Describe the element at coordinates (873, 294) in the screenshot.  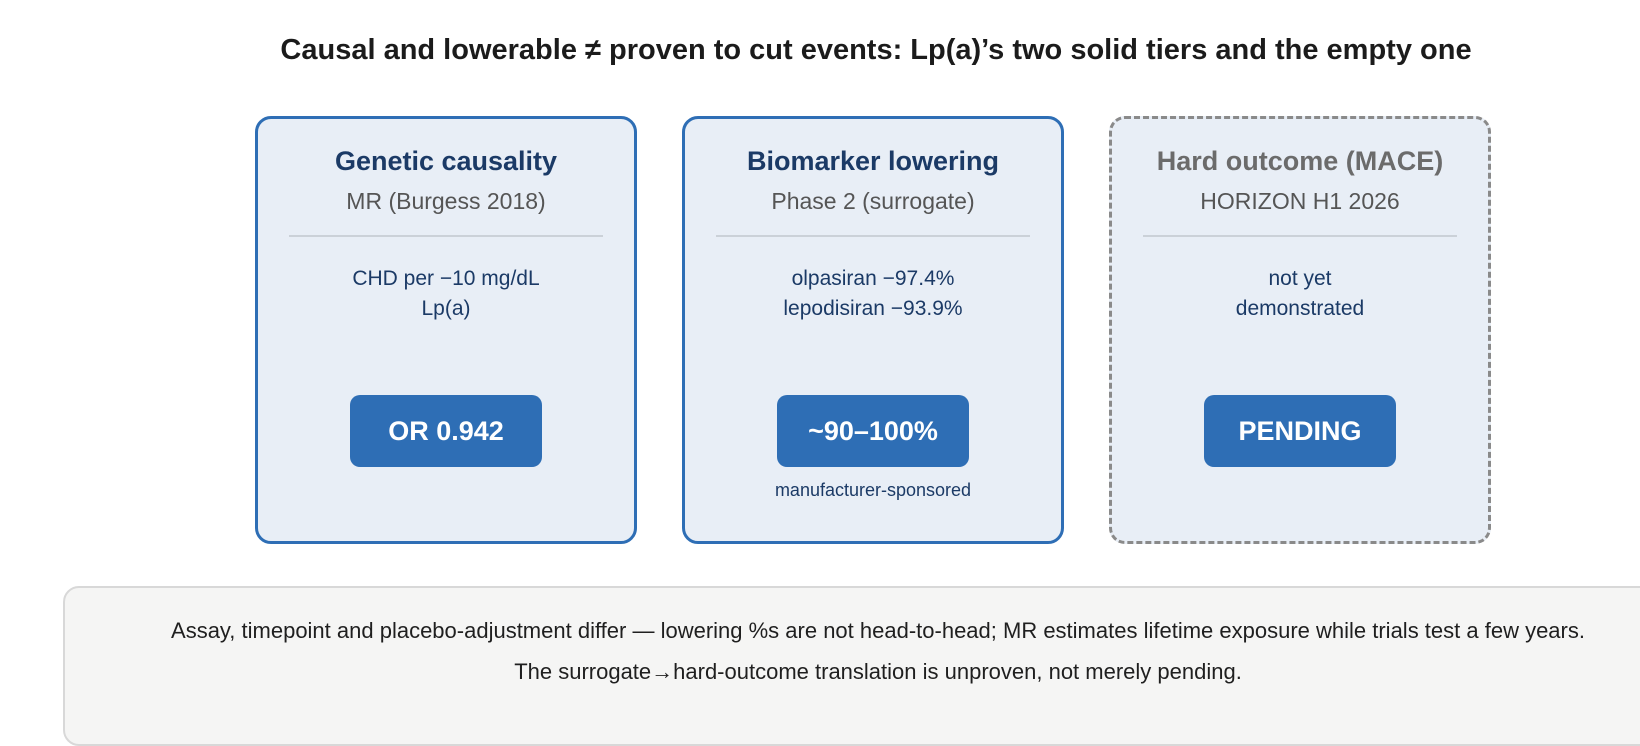
I see `card-body: olpasiran −97.4% lepodisiran −93.9%` at that location.